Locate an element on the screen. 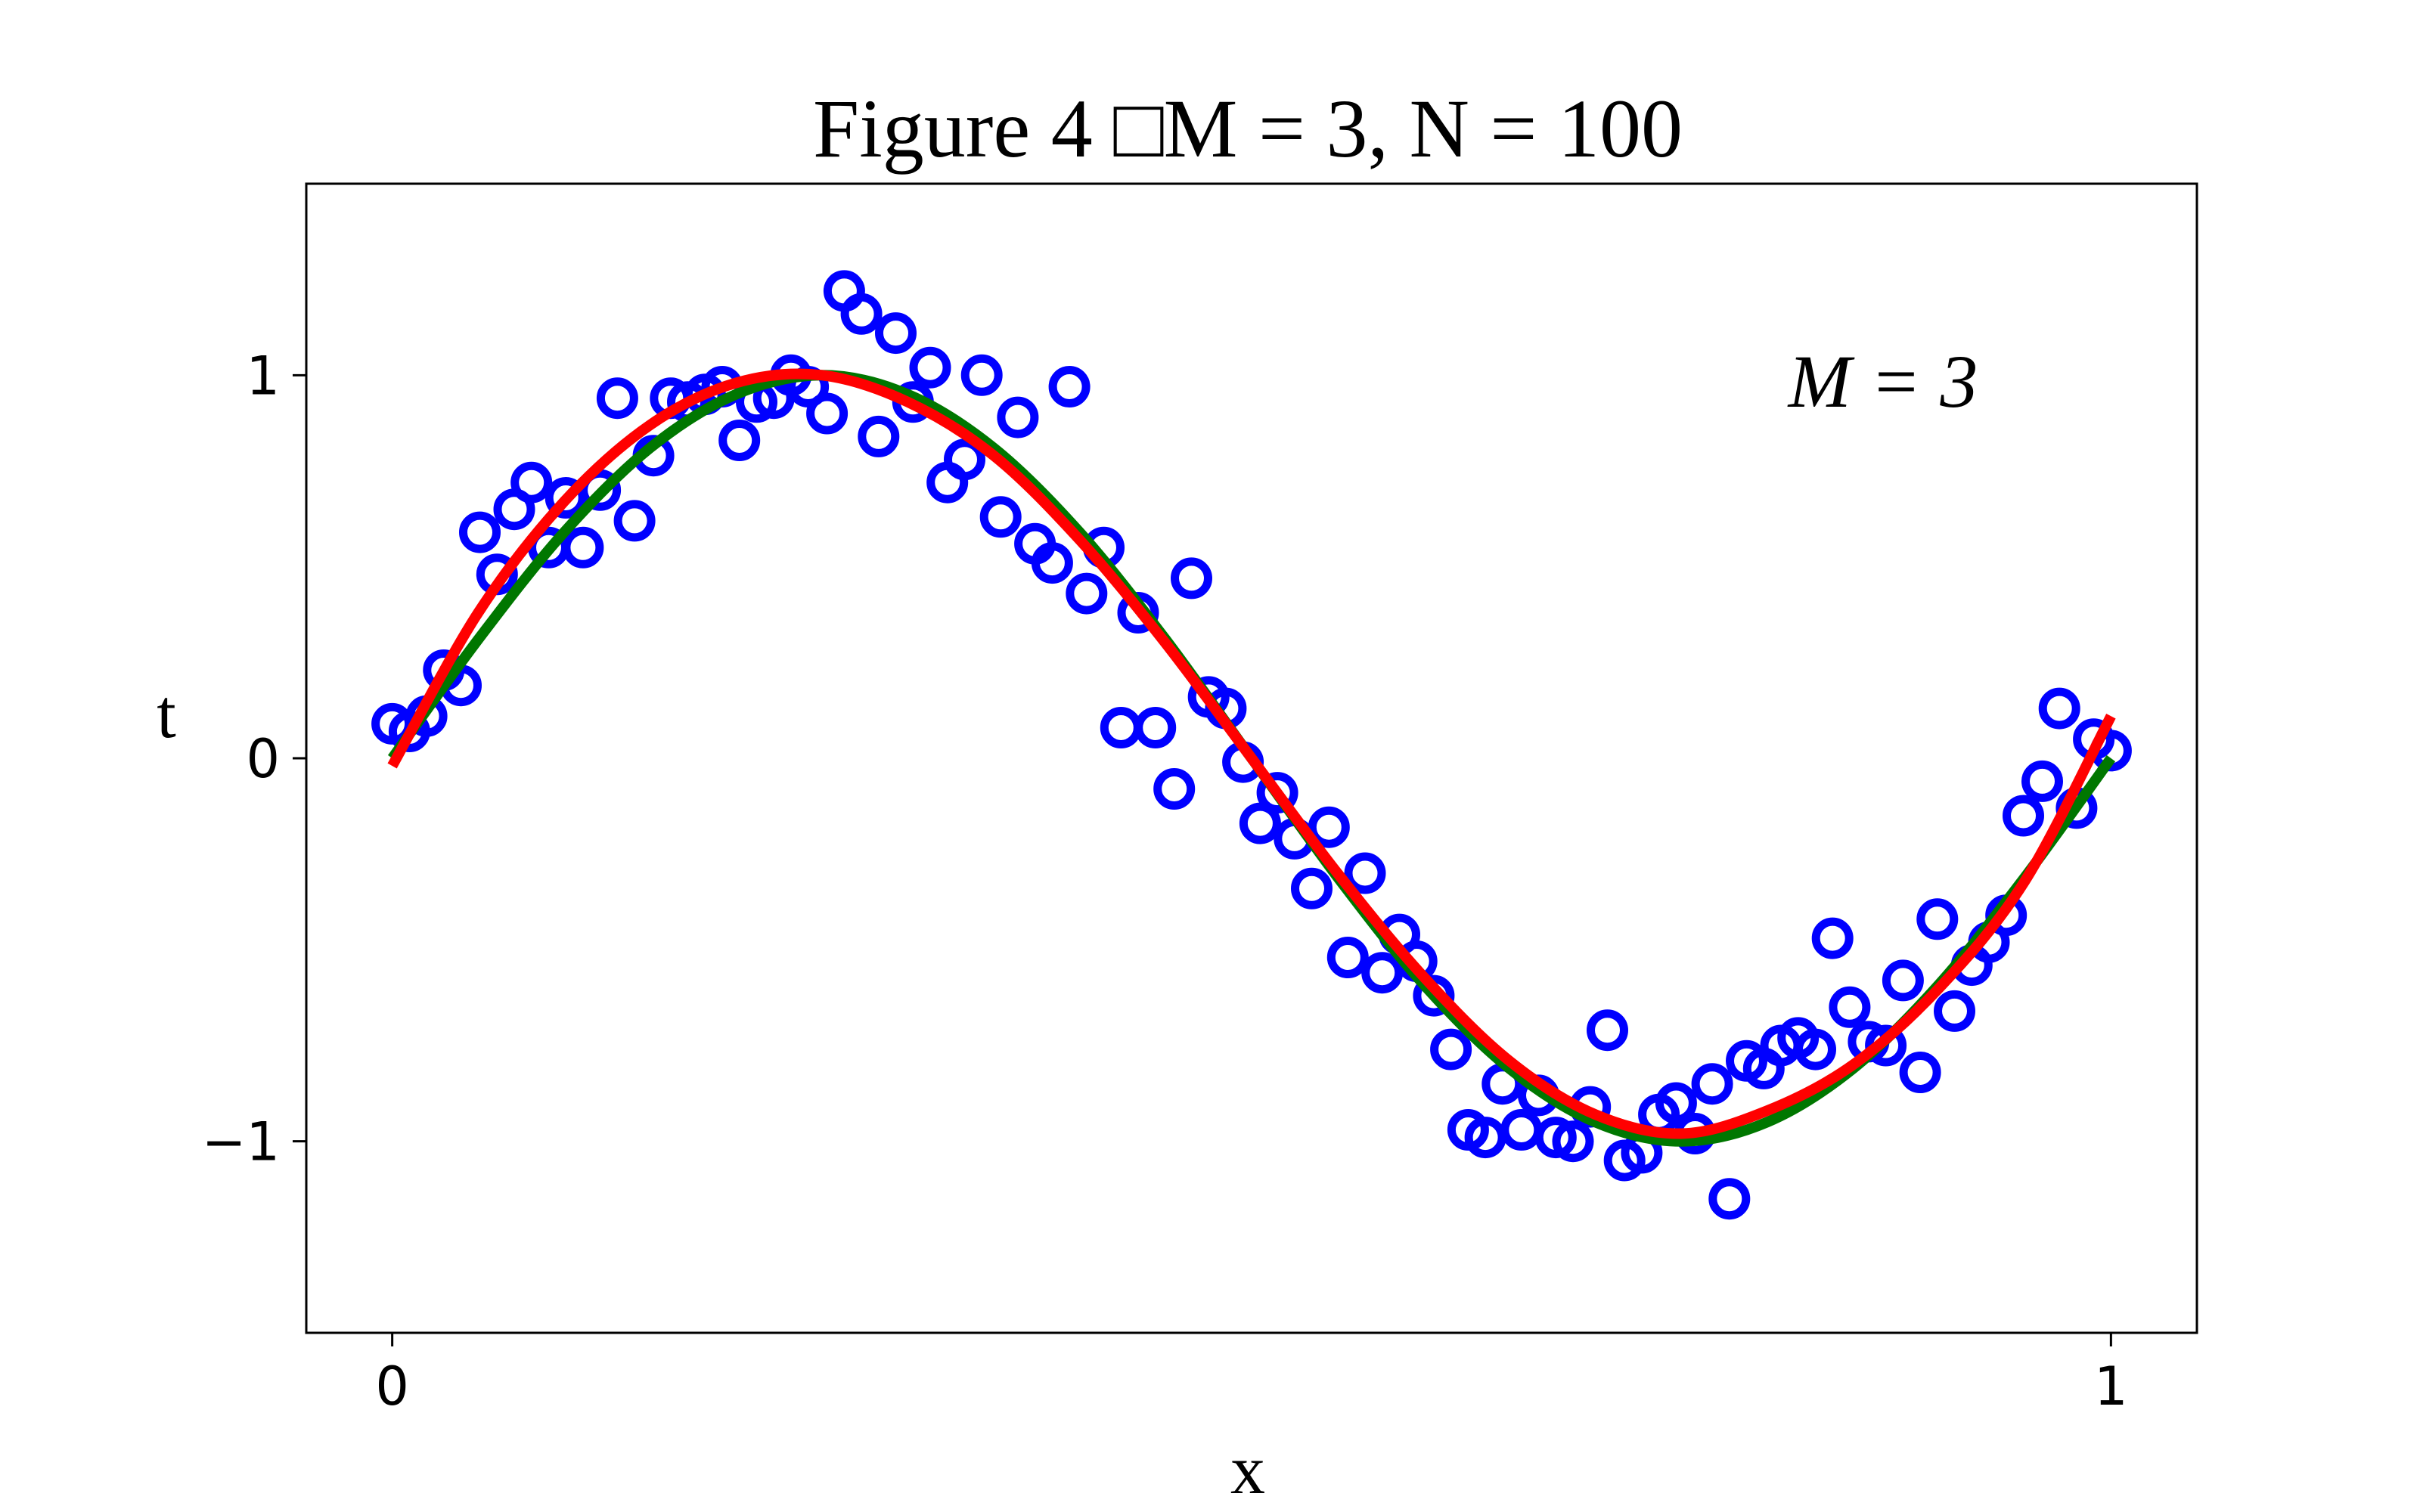 The height and width of the screenshot is (1512, 2420). y-tick-label: 0 is located at coordinates (263, 759).